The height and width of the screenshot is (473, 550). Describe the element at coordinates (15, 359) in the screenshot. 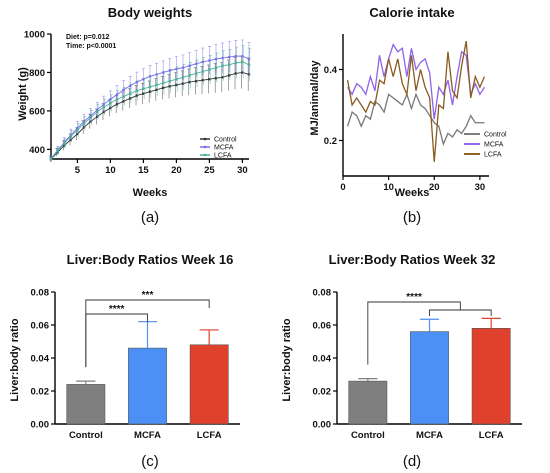

I see `panel-c-ylabel: Liver:body ratio` at that location.